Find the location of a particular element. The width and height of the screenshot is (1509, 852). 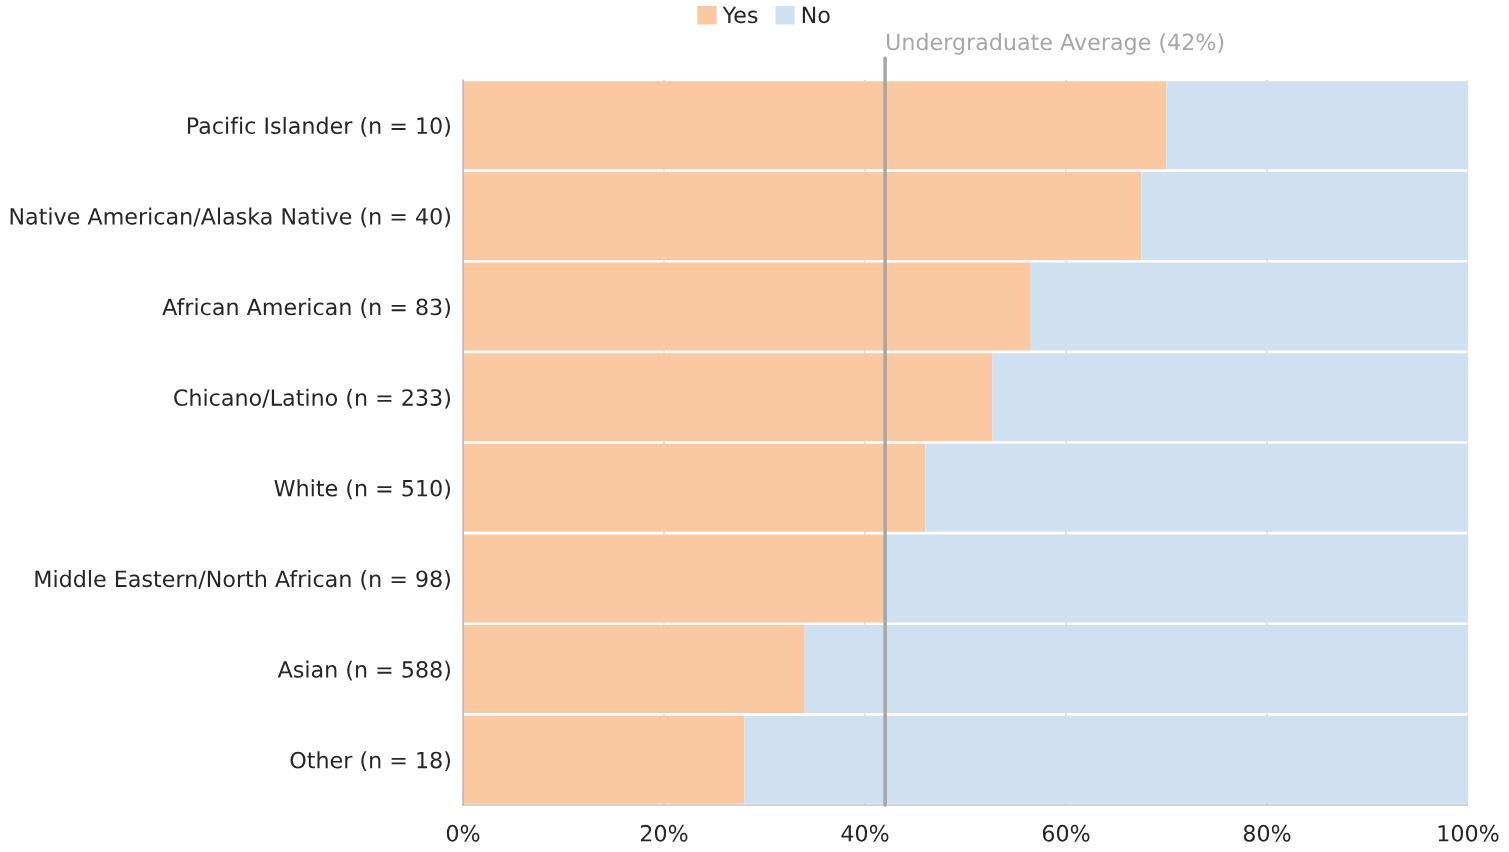

y-tick-label: Asian (n = 588) is located at coordinates (363, 670).